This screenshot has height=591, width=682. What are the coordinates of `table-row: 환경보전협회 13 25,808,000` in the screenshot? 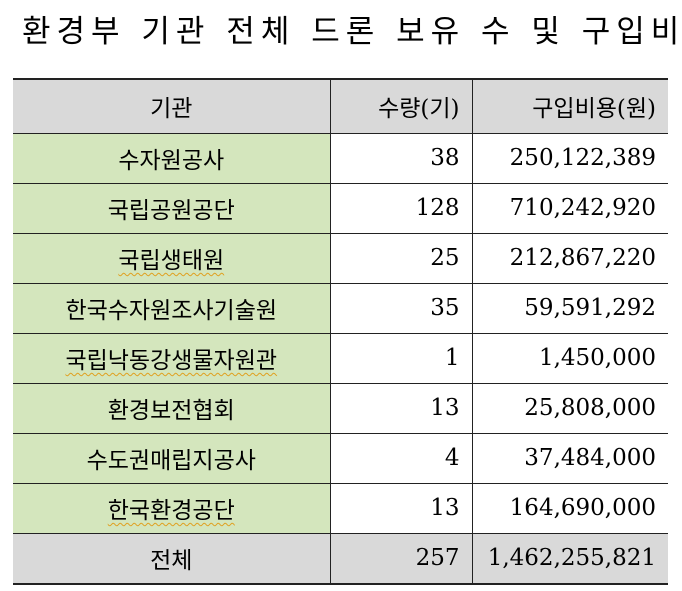 It's located at (340, 408).